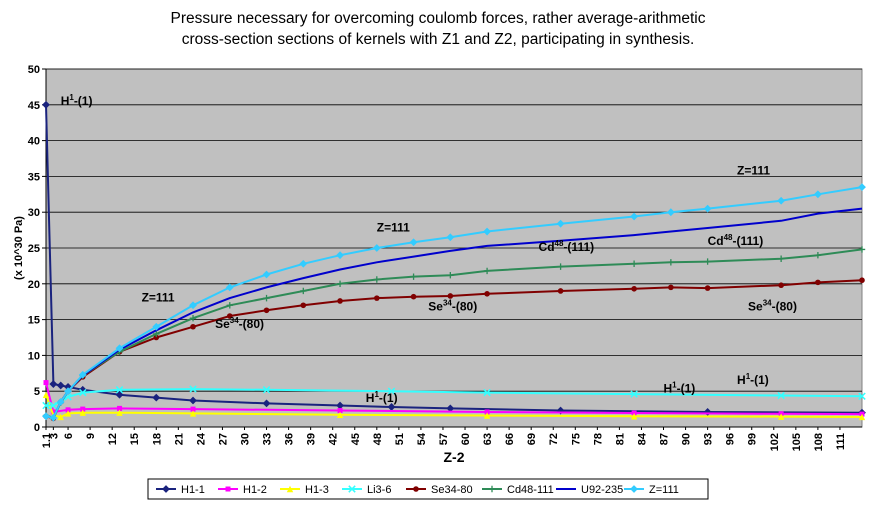  I want to click on y-tick-label: 50, so click(34, 70).